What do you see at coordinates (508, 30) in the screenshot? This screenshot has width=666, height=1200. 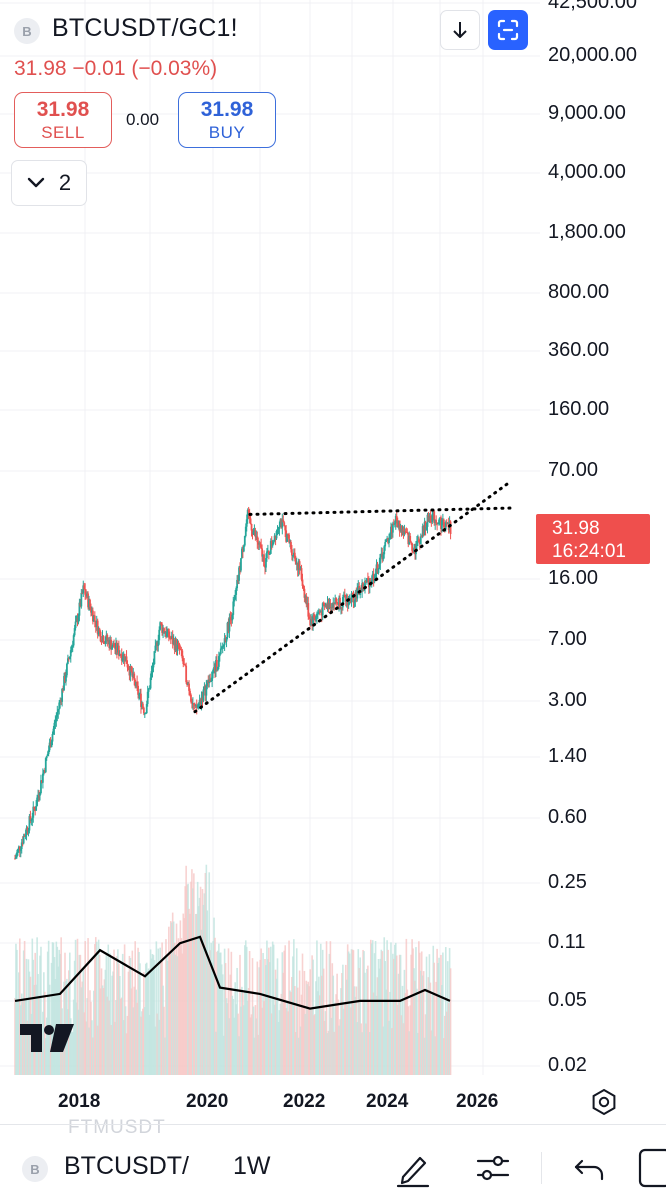 I see `fullscreen-button` at bounding box center [508, 30].